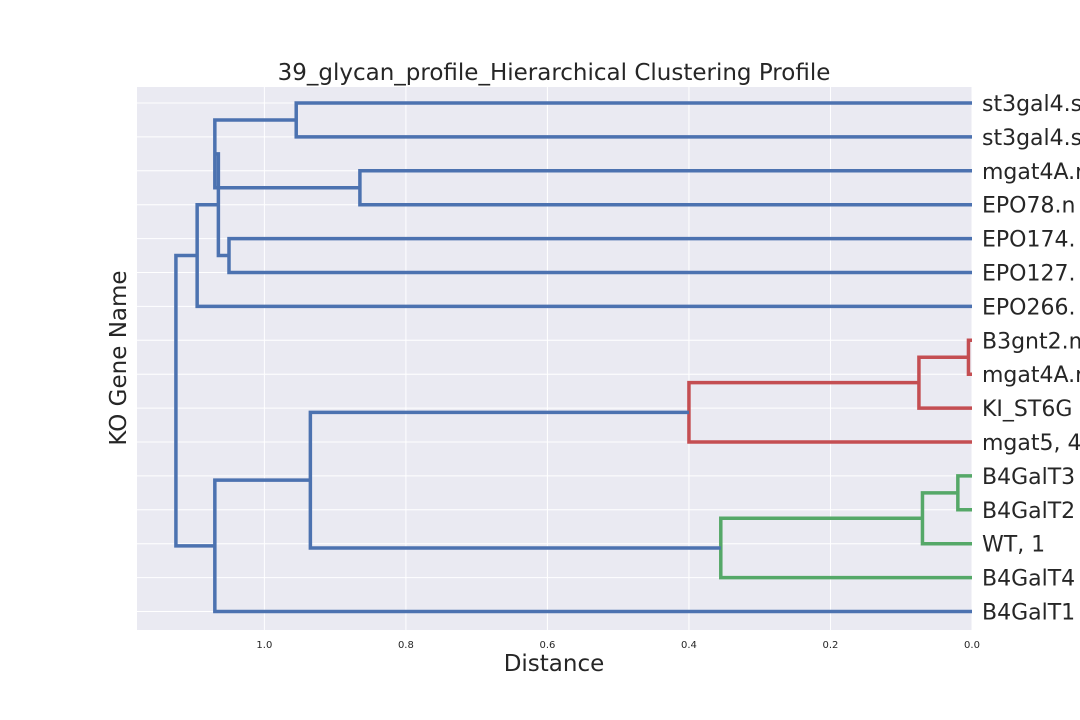 This screenshot has height=720, width=1080. What do you see at coordinates (831, 645) in the screenshot?
I see `x-tick-label-4: 0.2` at bounding box center [831, 645].